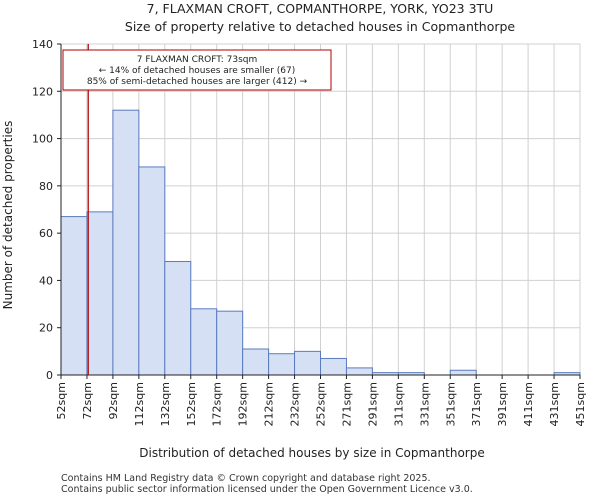 The height and width of the screenshot is (500, 600). Describe the element at coordinates (74, 296) in the screenshot. I see `bar-52sqm` at that location.